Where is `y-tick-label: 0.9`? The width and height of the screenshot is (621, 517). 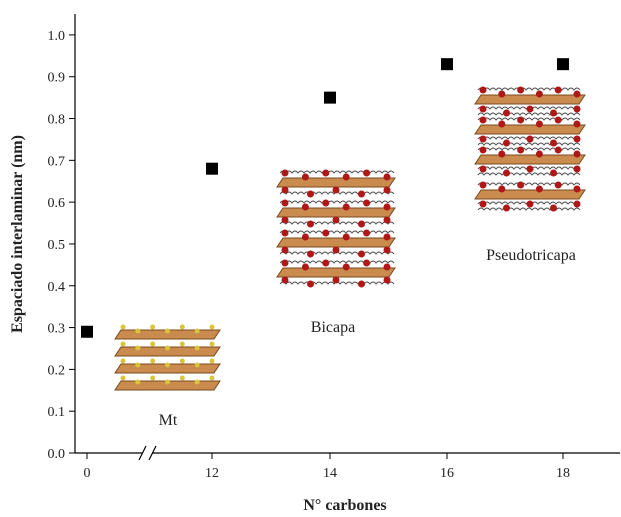
y-tick-label: 0.9 is located at coordinates (57, 78).